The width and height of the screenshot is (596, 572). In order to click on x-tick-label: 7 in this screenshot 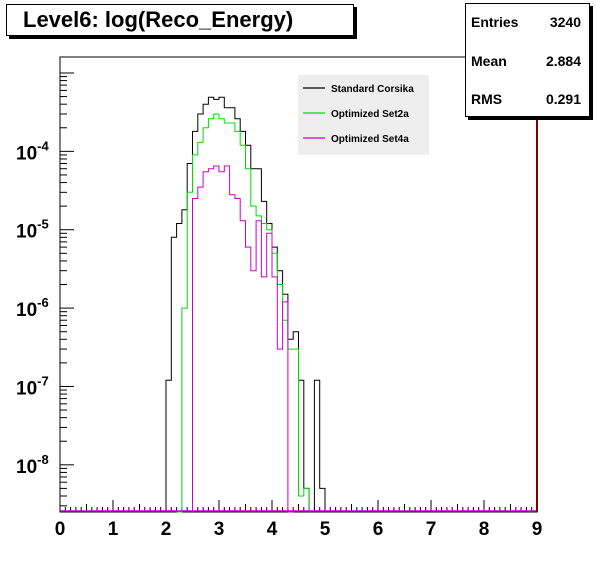, I will do `click(431, 529)`.